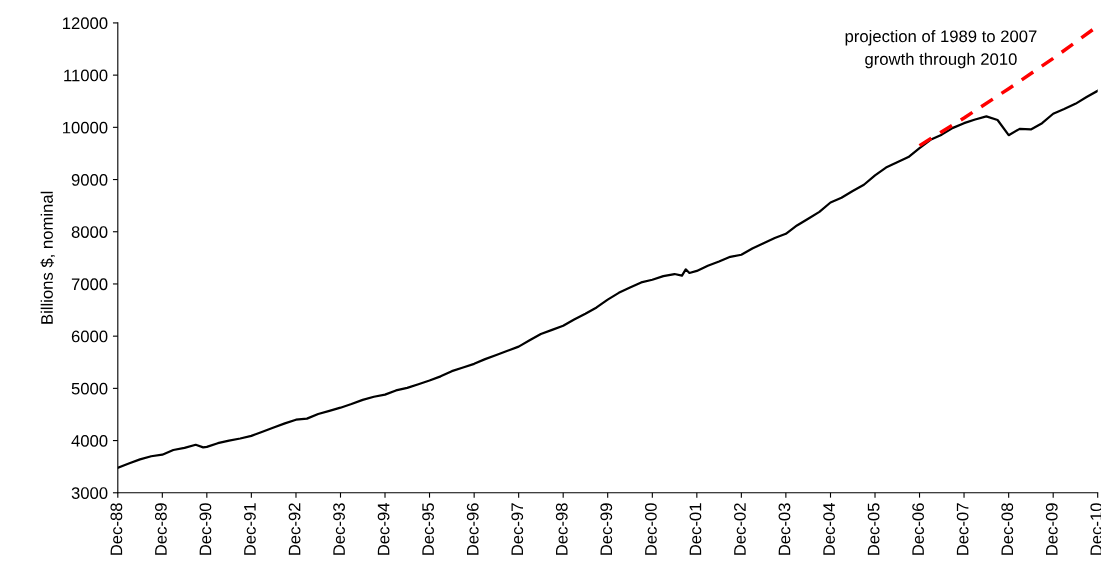 The height and width of the screenshot is (573, 1101). What do you see at coordinates (941, 49) in the screenshot?
I see `annotation: projection of 1989 to 2007 growth through 2010` at bounding box center [941, 49].